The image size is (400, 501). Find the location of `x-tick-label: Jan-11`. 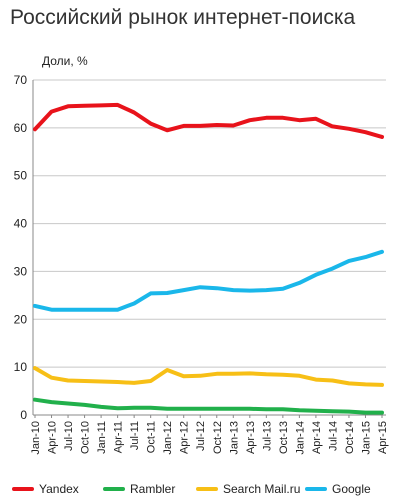

x-tick-label: Jan-11 is located at coordinates (102, 437).